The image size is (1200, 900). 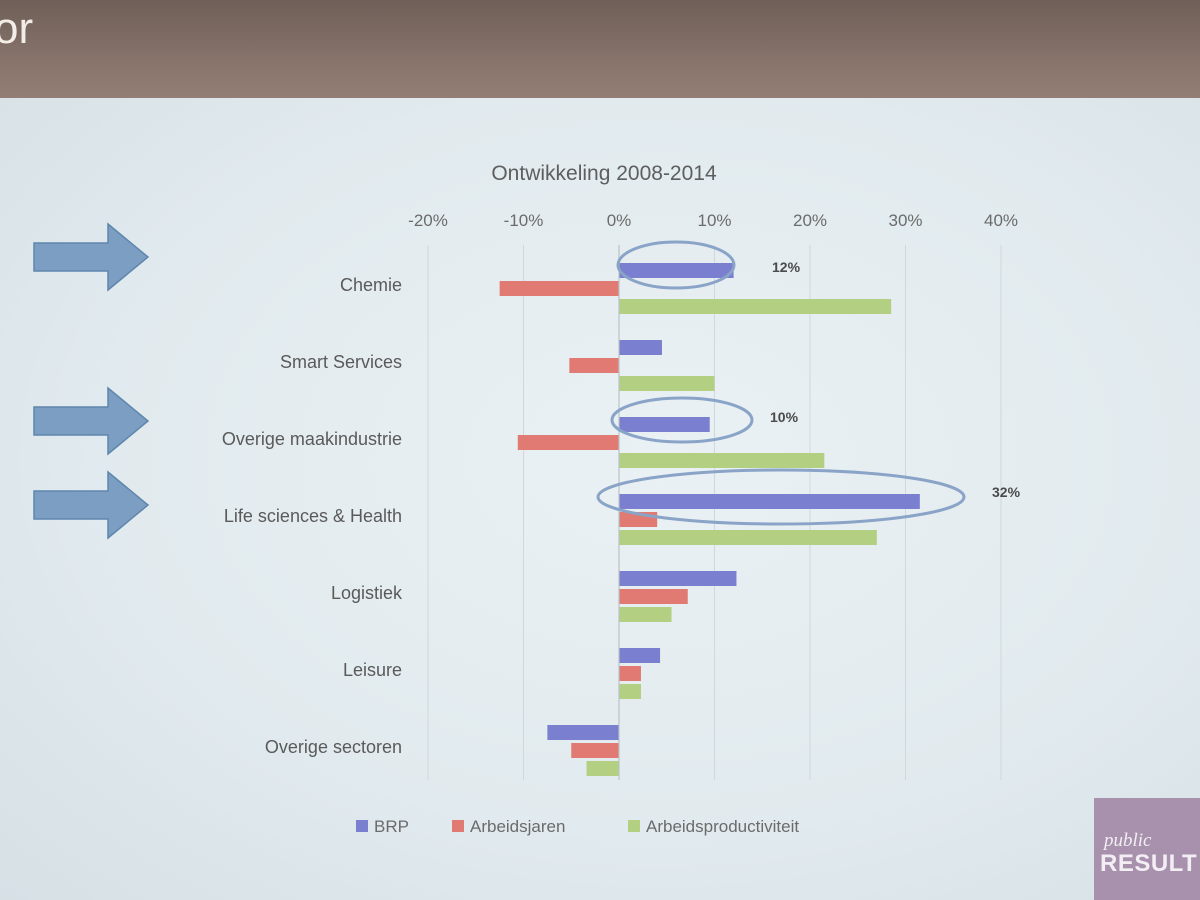 What do you see at coordinates (634, 826) in the screenshot?
I see `legend-swatch-arbeidsproductiviteit` at bounding box center [634, 826].